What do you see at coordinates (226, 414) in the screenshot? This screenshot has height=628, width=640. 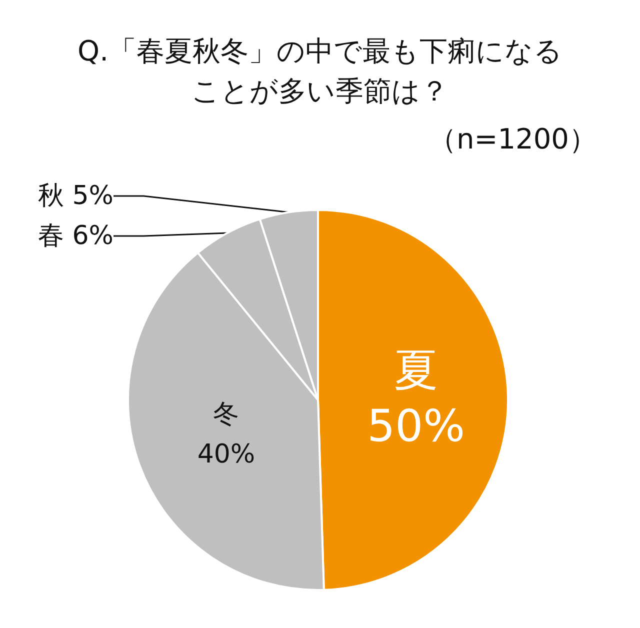 I see `slice-label: 冬` at bounding box center [226, 414].